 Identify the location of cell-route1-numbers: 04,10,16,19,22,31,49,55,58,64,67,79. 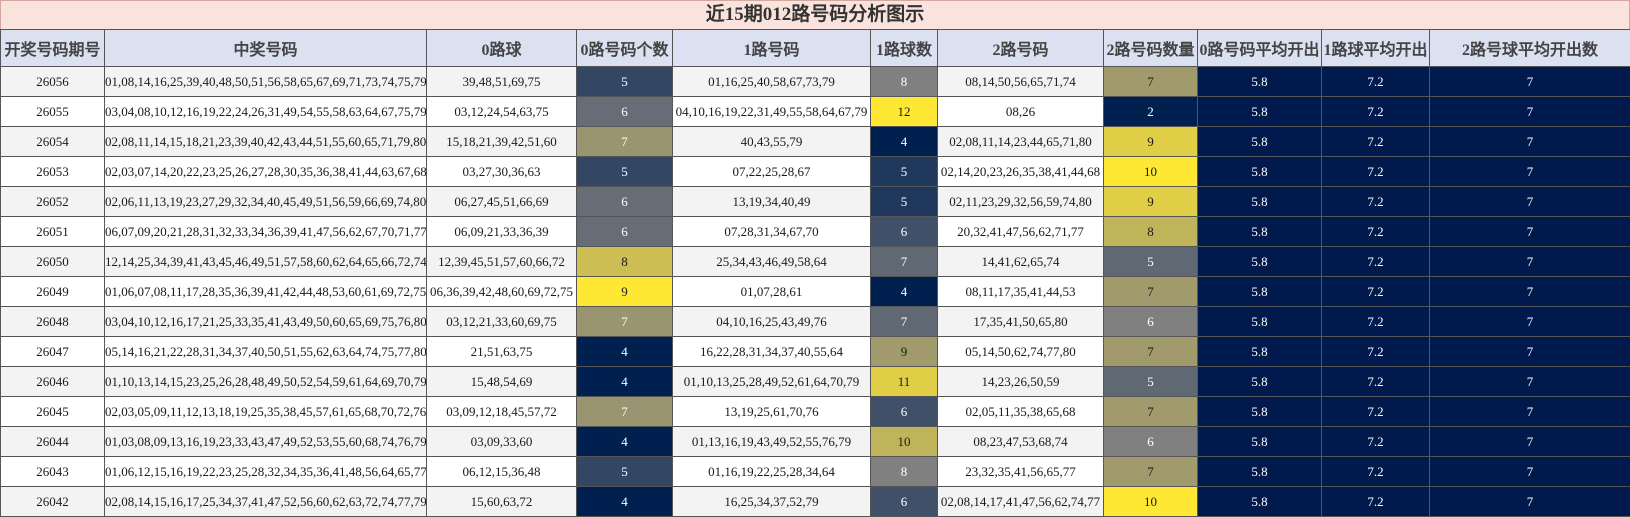
(771, 111).